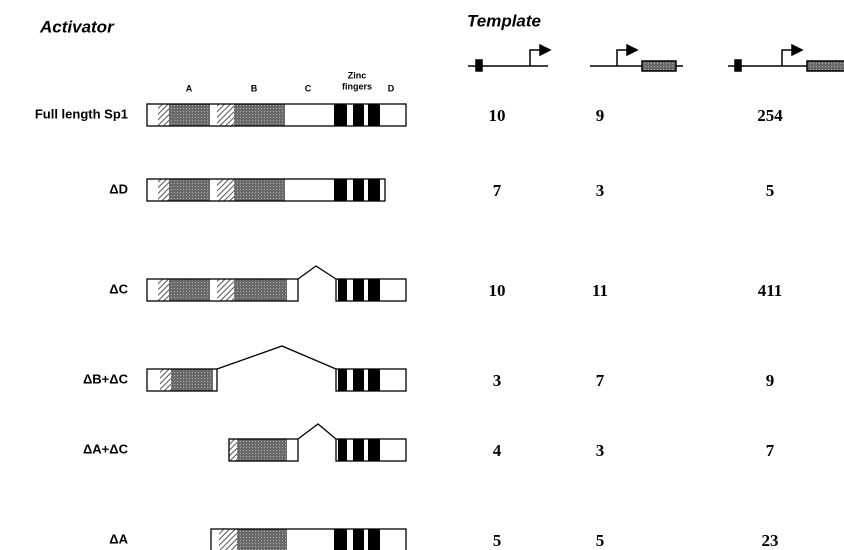 The height and width of the screenshot is (550, 844). I want to click on domain-label: A, so click(189, 88).